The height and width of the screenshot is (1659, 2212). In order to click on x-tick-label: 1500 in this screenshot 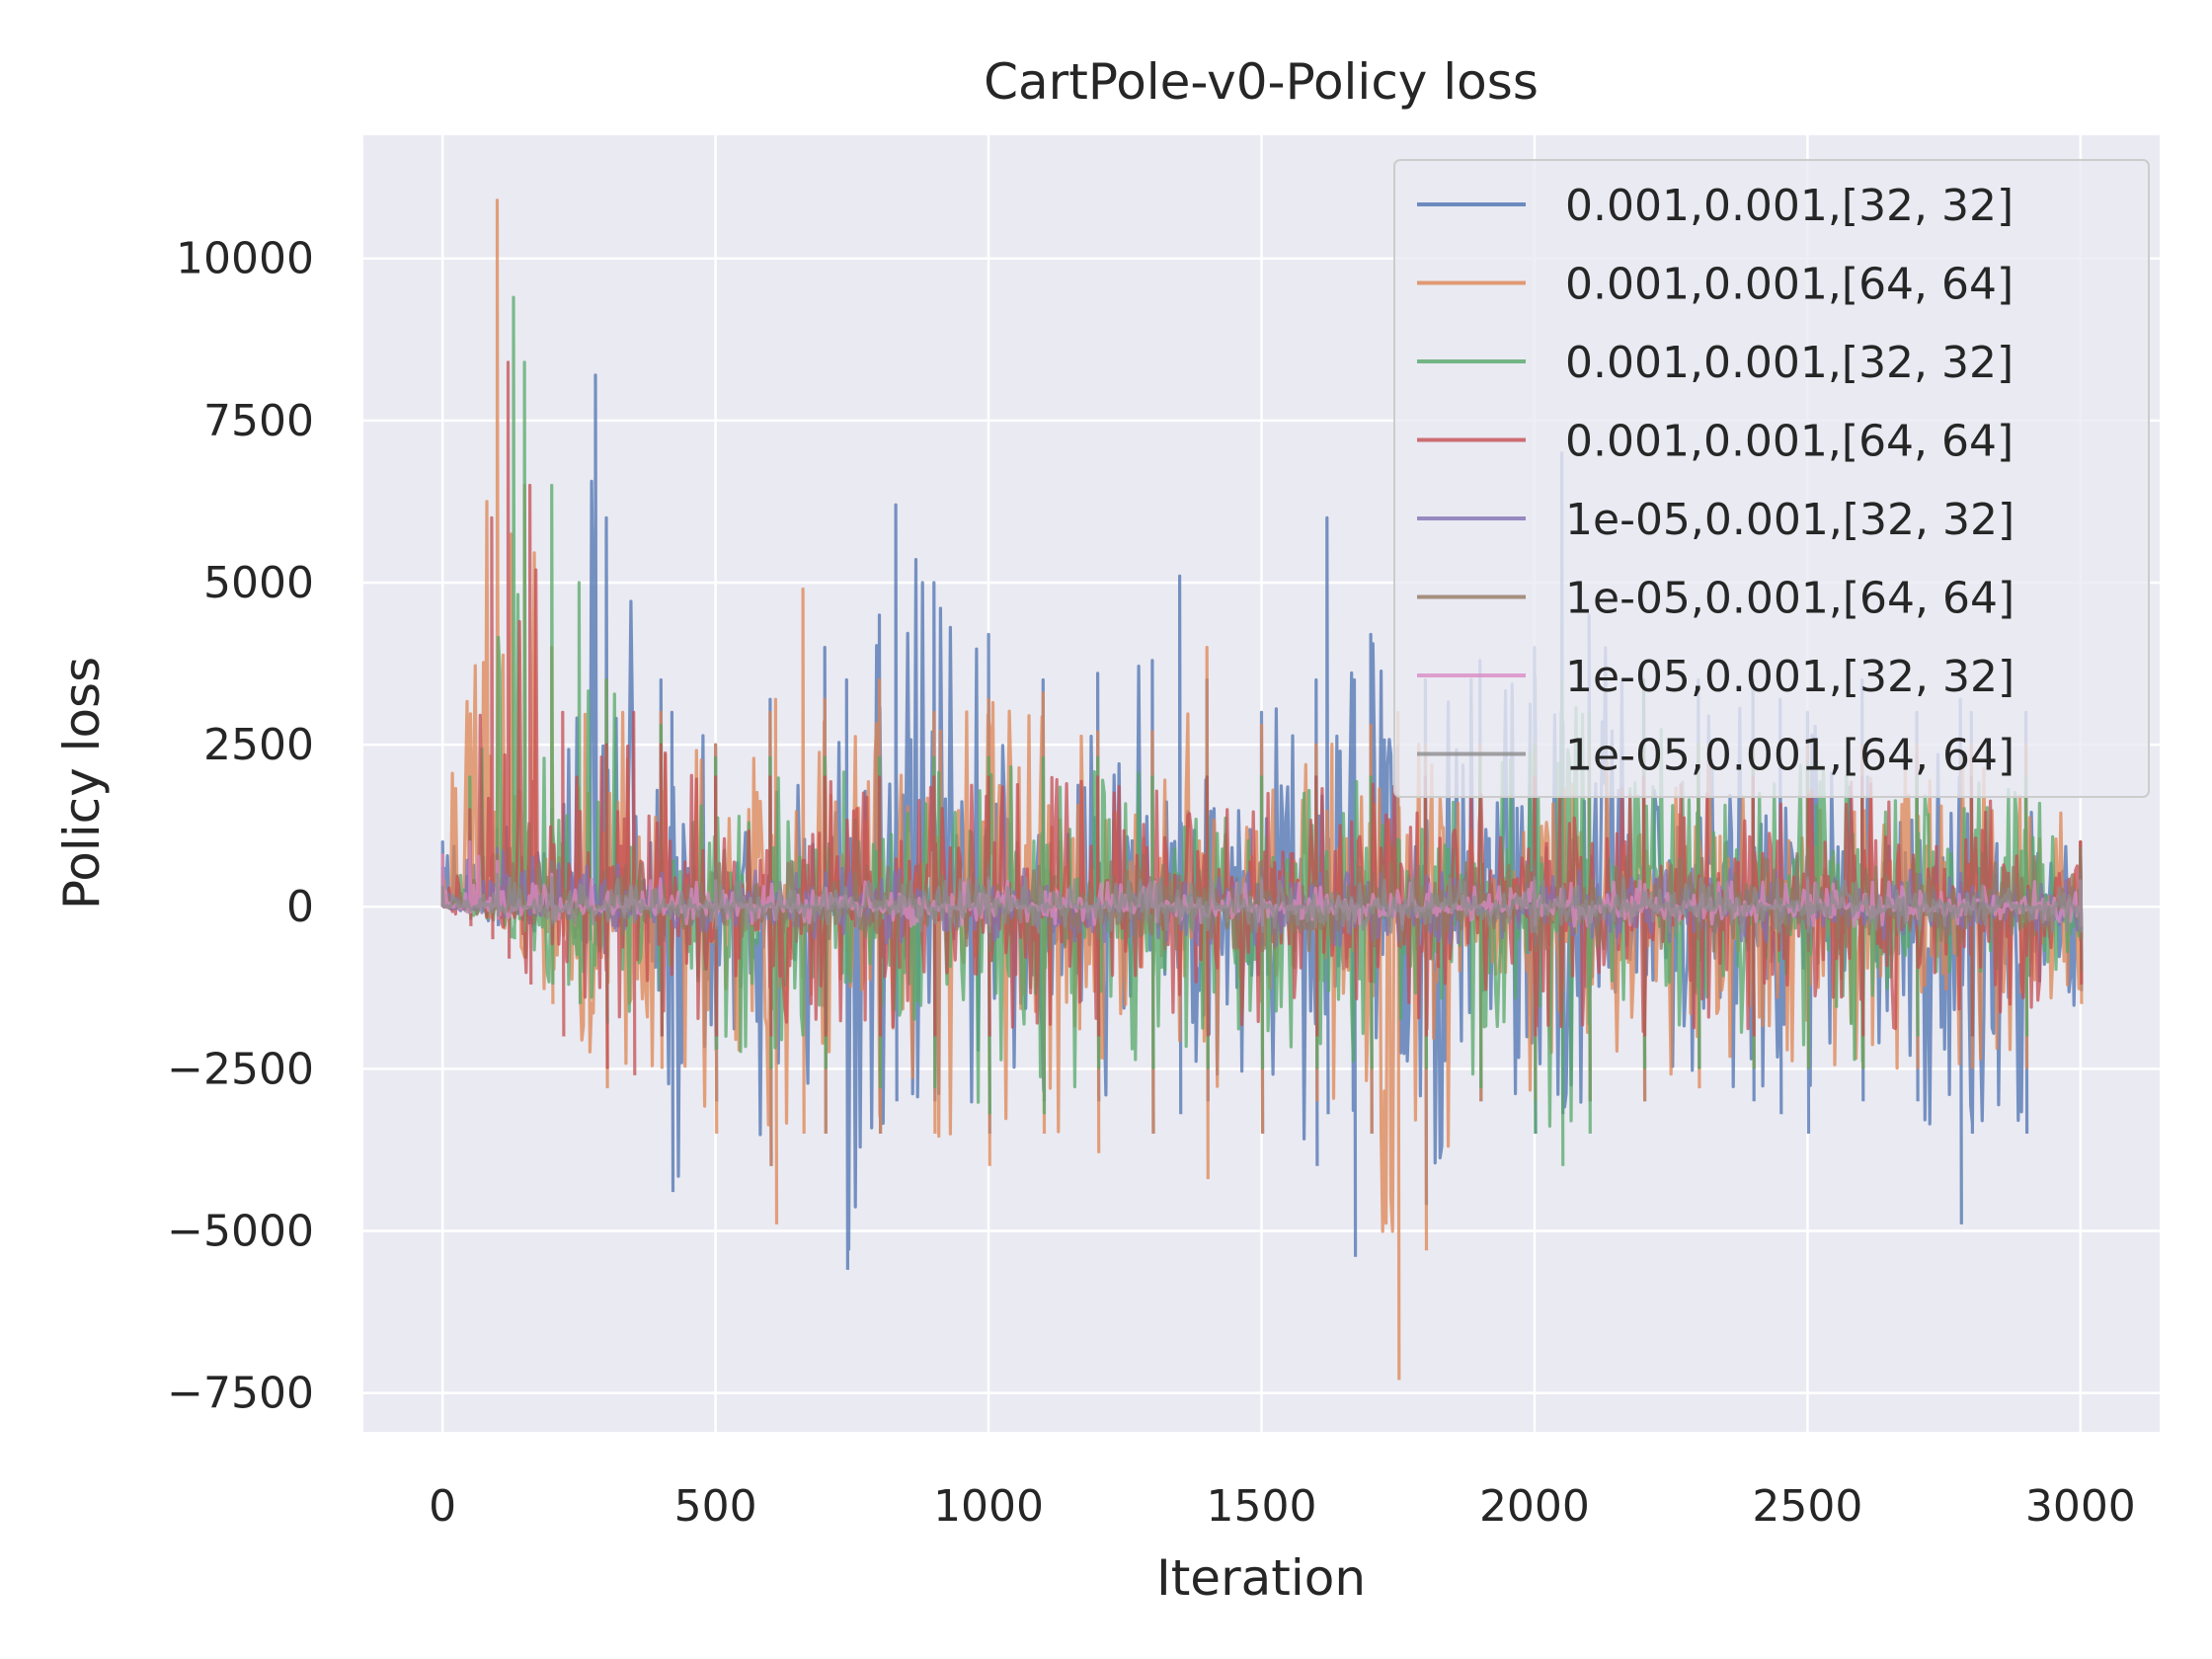, I will do `click(1262, 1507)`.